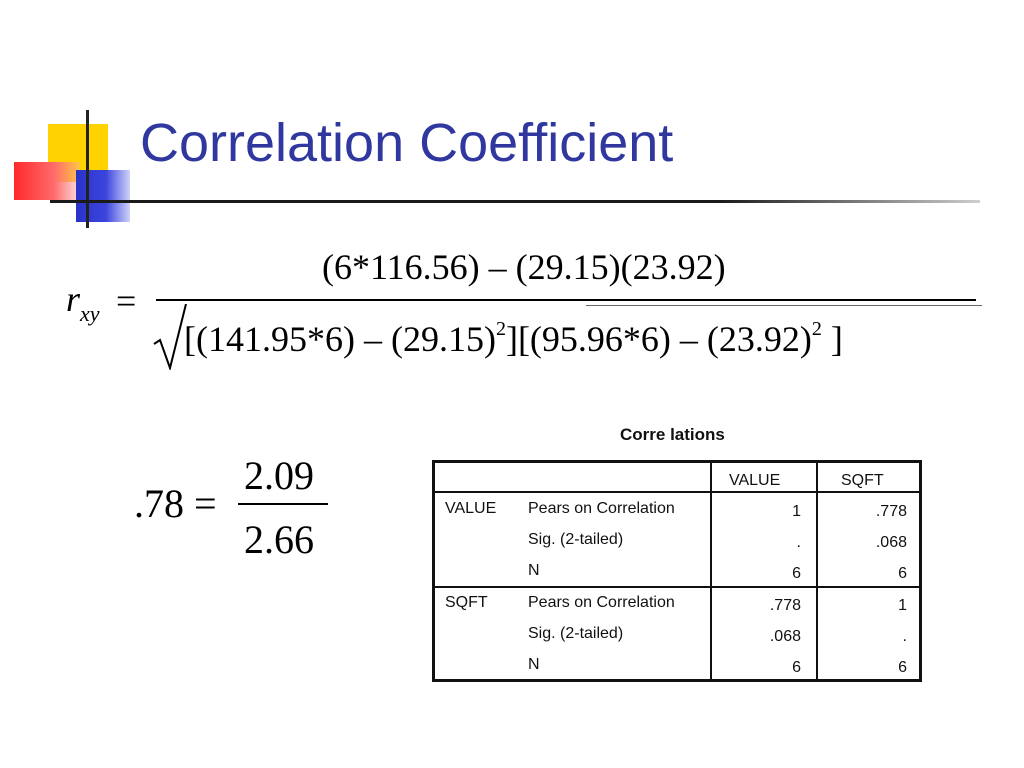  Describe the element at coordinates (70, 120) in the screenshot. I see `slide-logo-decoration` at that location.